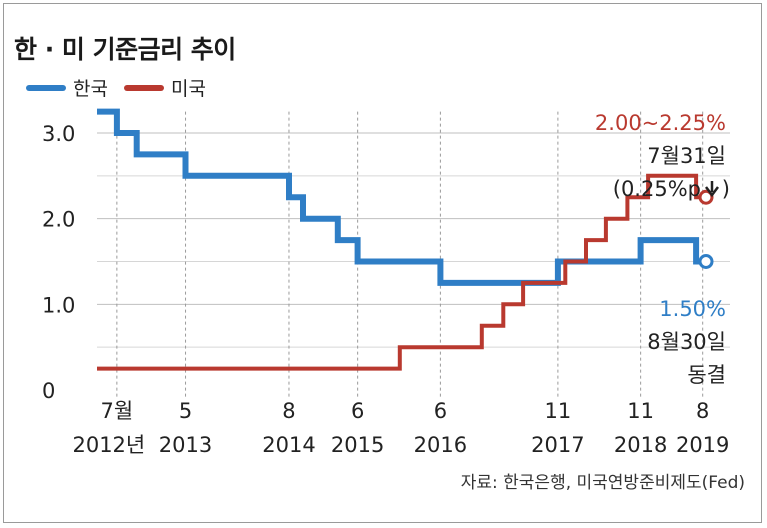 The image size is (767, 528). Describe the element at coordinates (90, 89) in the screenshot. I see `legend-label-korea: 한국` at that location.